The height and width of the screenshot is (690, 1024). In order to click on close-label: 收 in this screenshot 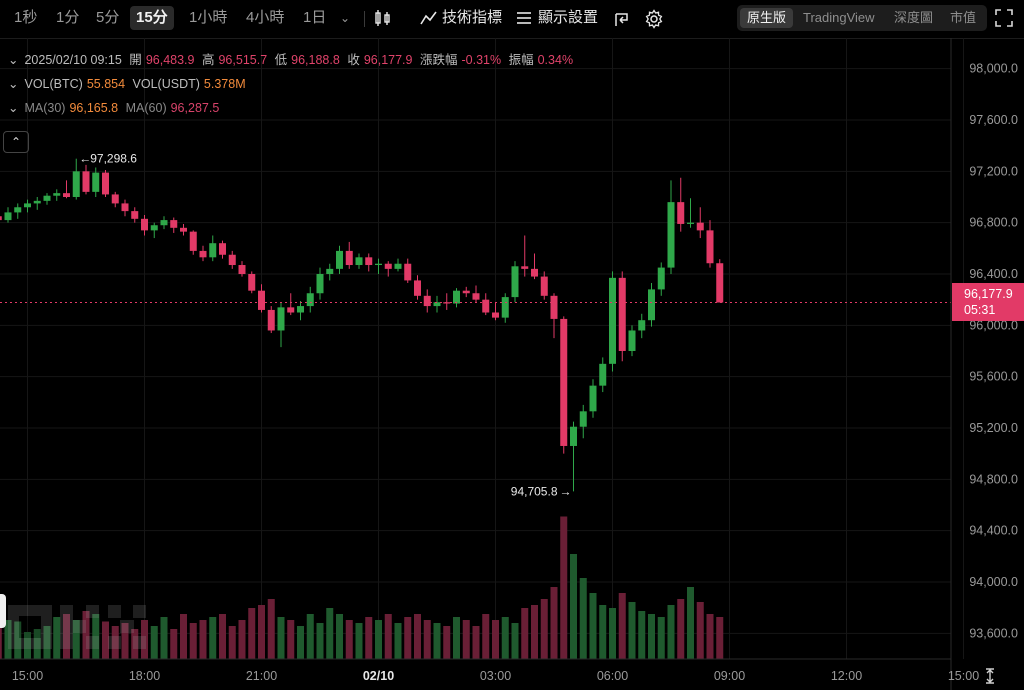, I will do `click(353, 60)`.